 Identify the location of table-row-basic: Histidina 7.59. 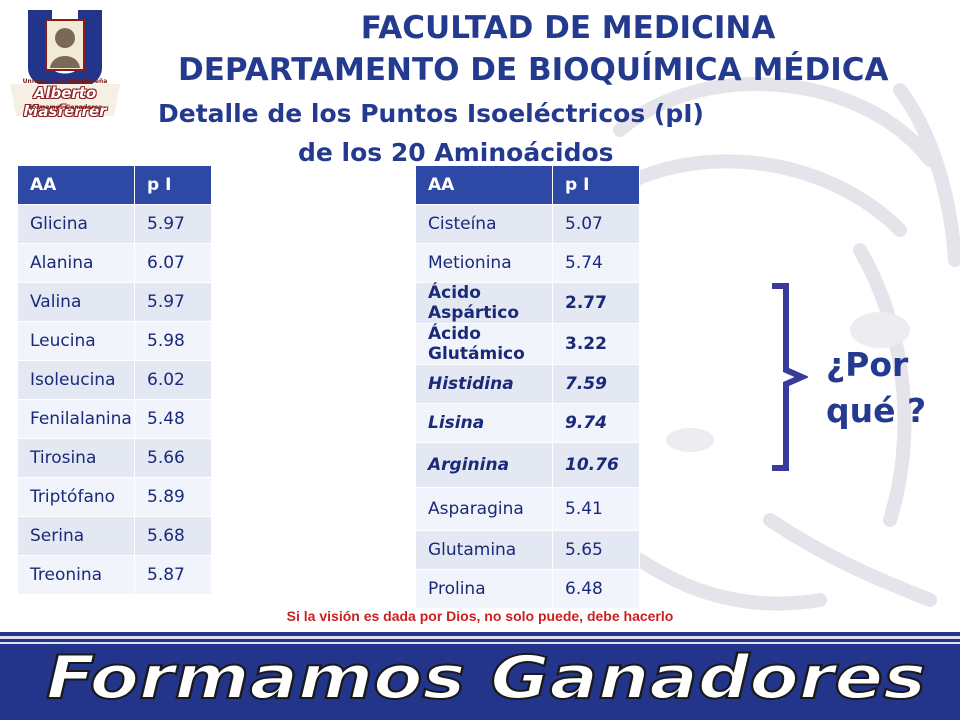
(527, 384).